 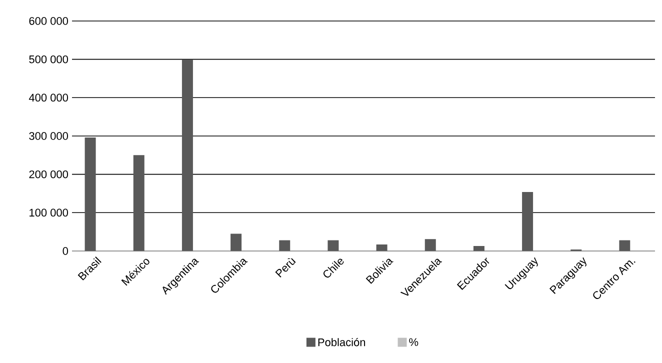 What do you see at coordinates (48, 59) in the screenshot?
I see `y-tick-label: 500 000` at bounding box center [48, 59].